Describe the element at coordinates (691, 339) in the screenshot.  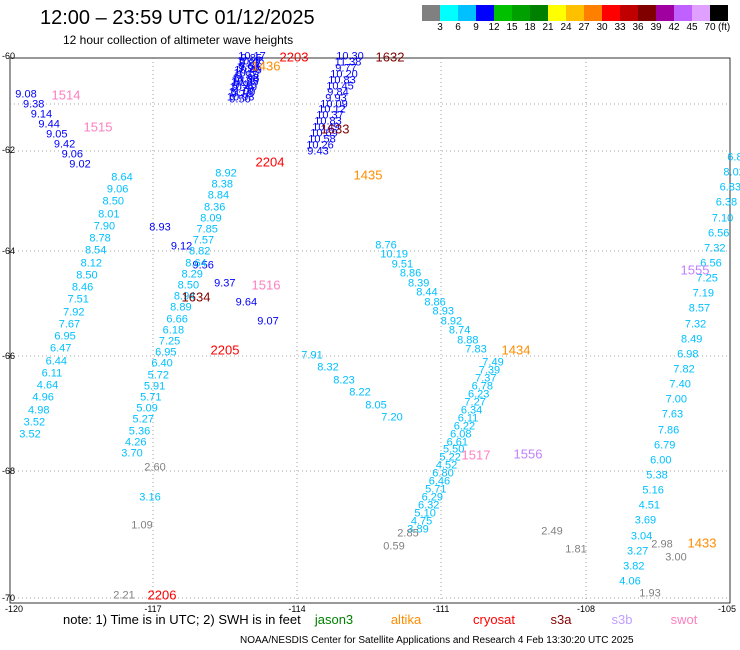
I see `wave-height-value: 8.49` at that location.